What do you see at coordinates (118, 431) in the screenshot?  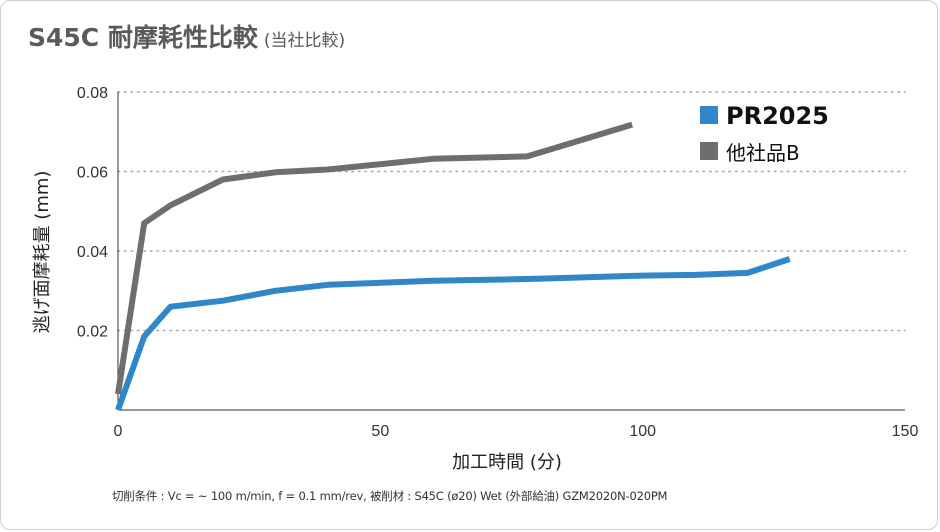 I see `x-tick-label: 0` at bounding box center [118, 431].